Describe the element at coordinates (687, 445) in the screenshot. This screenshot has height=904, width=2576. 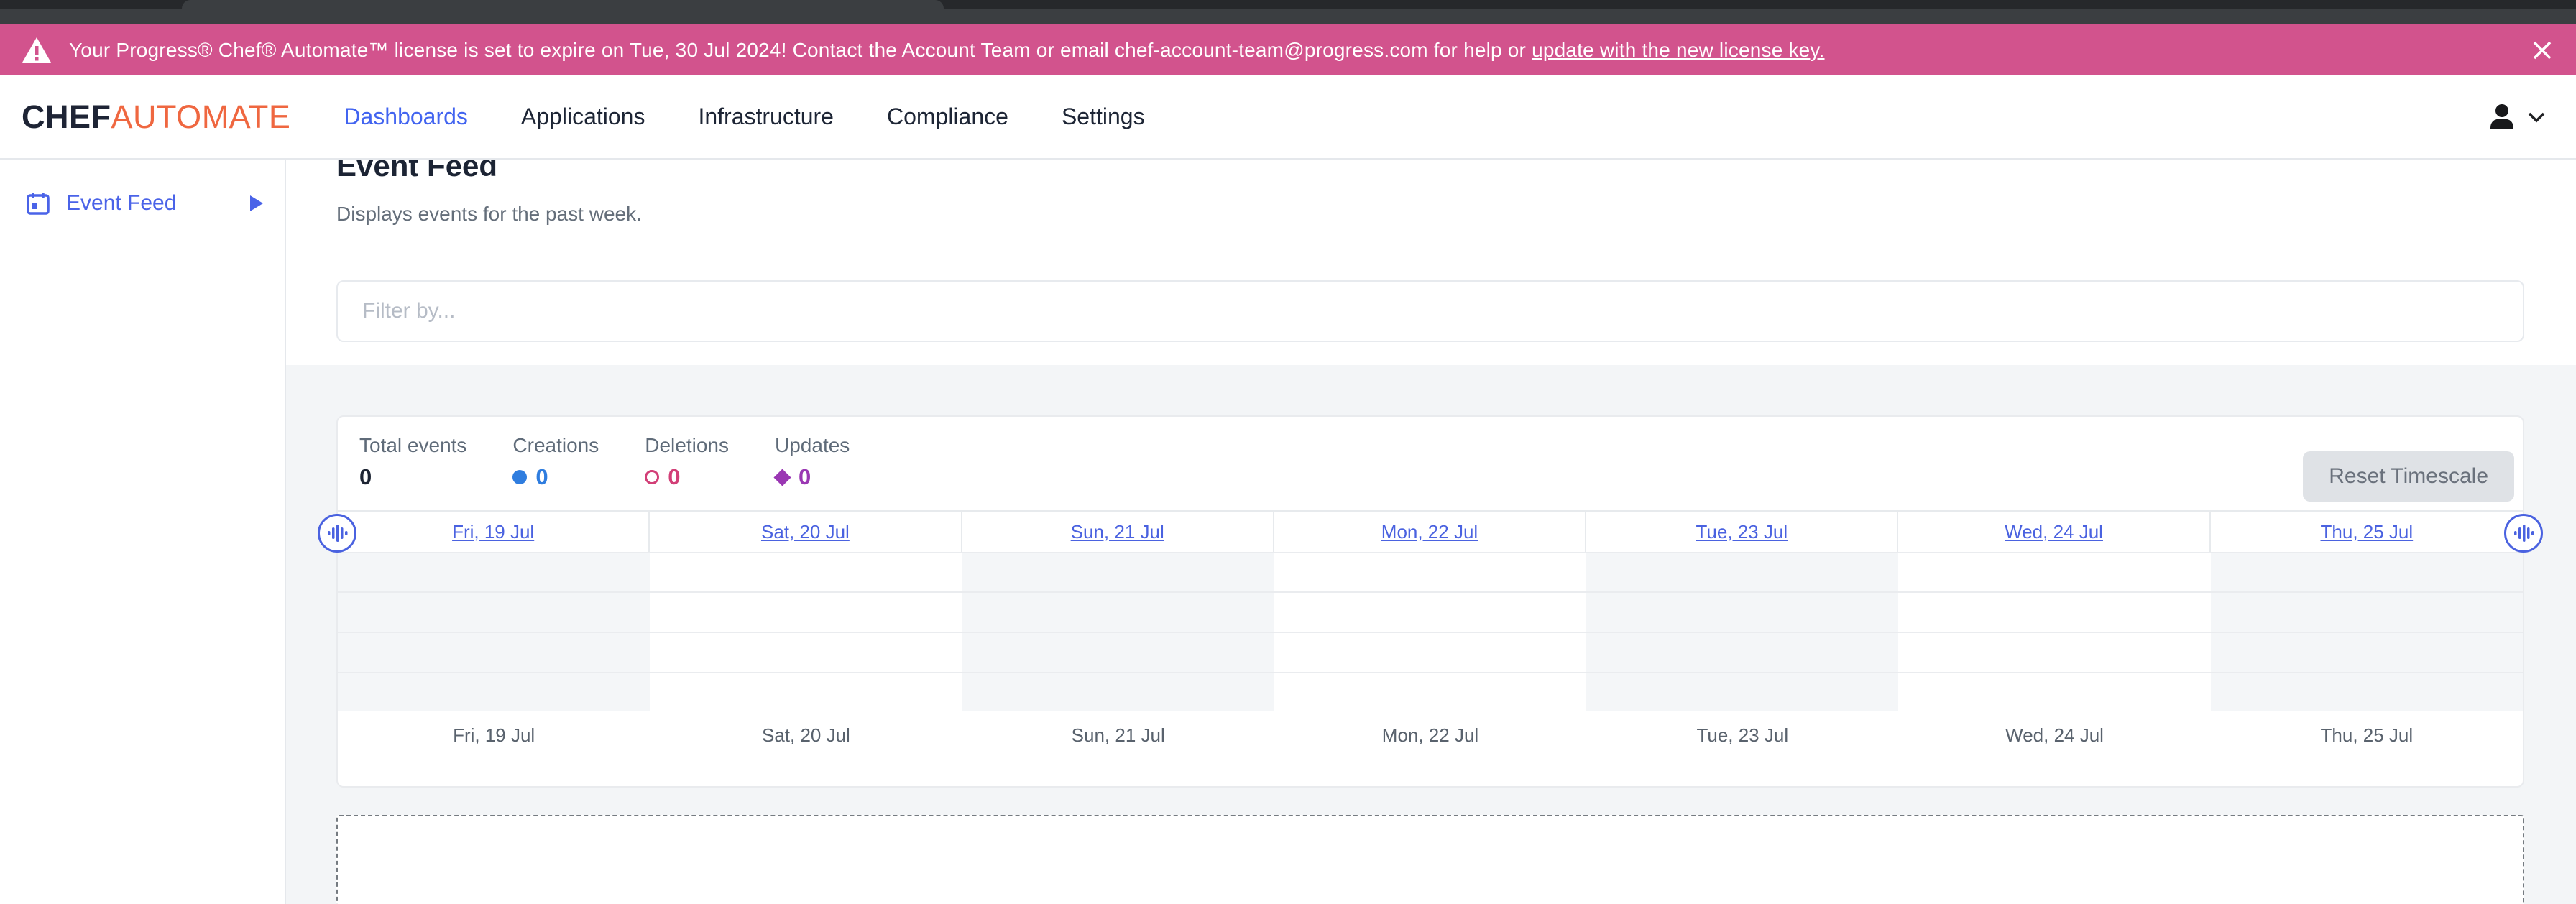
I see `stat-label: Deletions` at that location.